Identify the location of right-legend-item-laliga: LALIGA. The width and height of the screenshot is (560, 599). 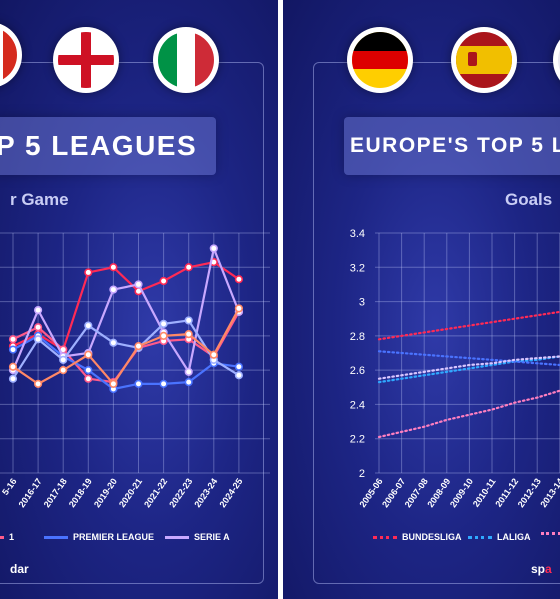
(499, 537).